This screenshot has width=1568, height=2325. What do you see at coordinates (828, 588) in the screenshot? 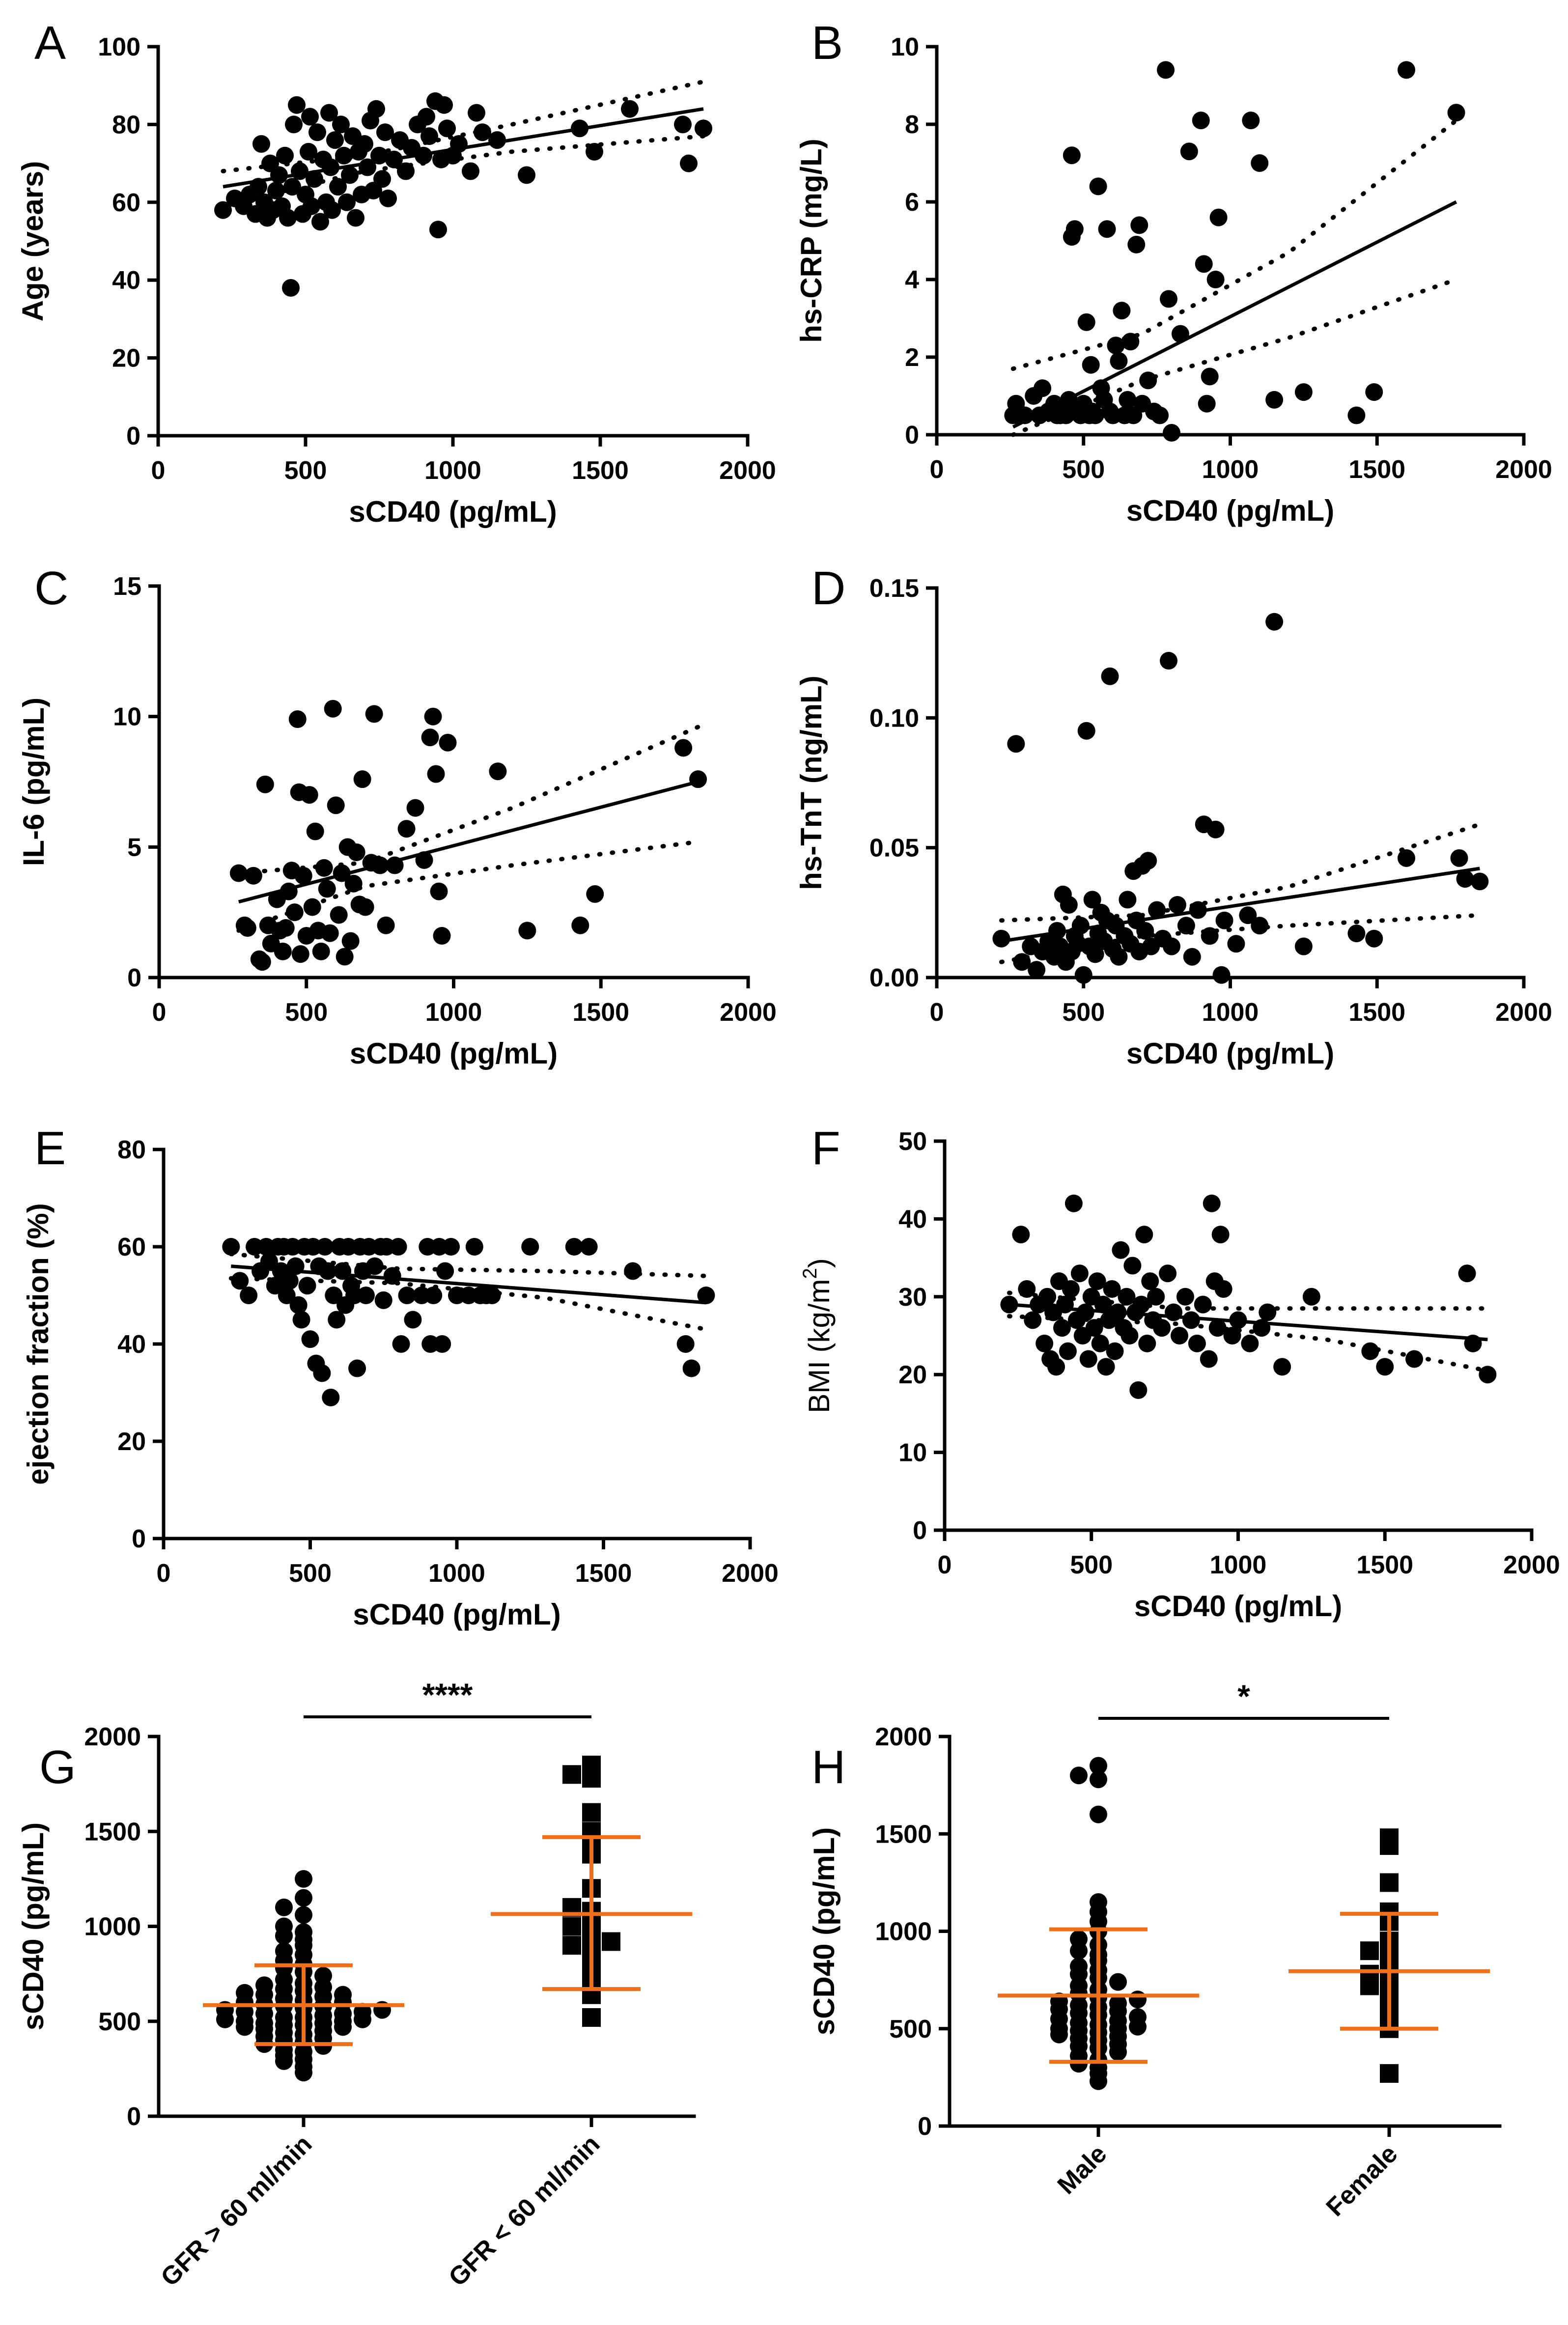
I see `panel-label: D` at bounding box center [828, 588].